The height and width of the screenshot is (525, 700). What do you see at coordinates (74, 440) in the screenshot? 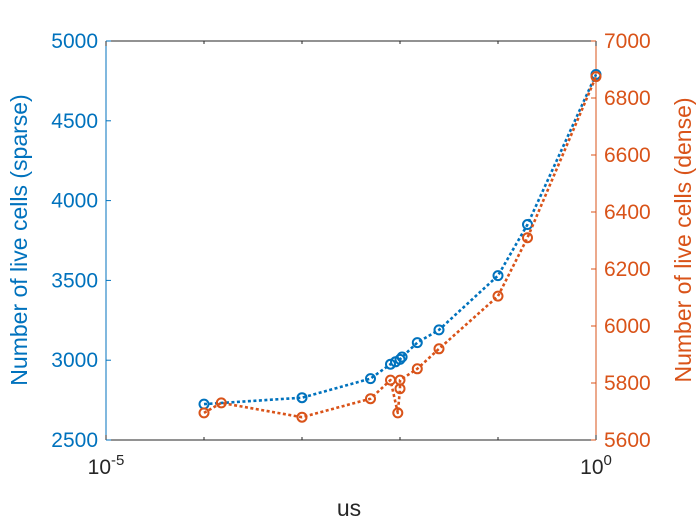
I see `left-y-tick-label: 2500` at bounding box center [74, 440].